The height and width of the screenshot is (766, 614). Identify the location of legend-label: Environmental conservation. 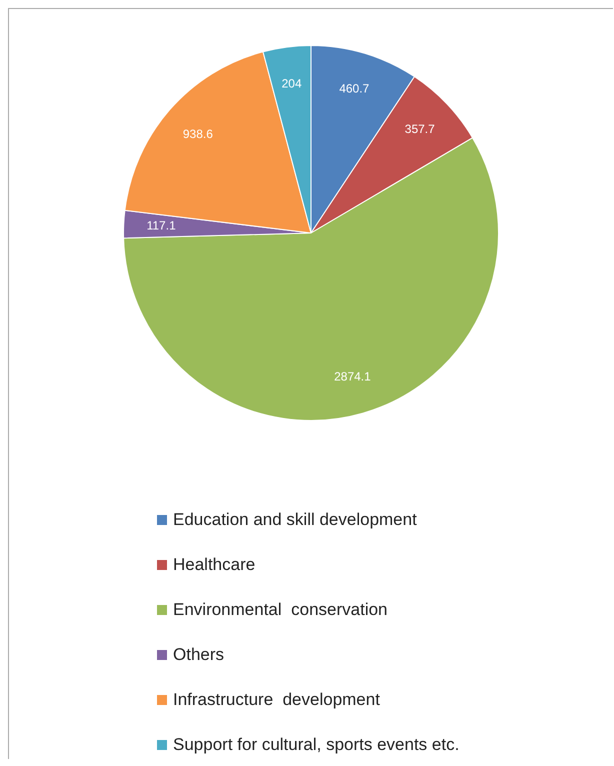
(280, 610).